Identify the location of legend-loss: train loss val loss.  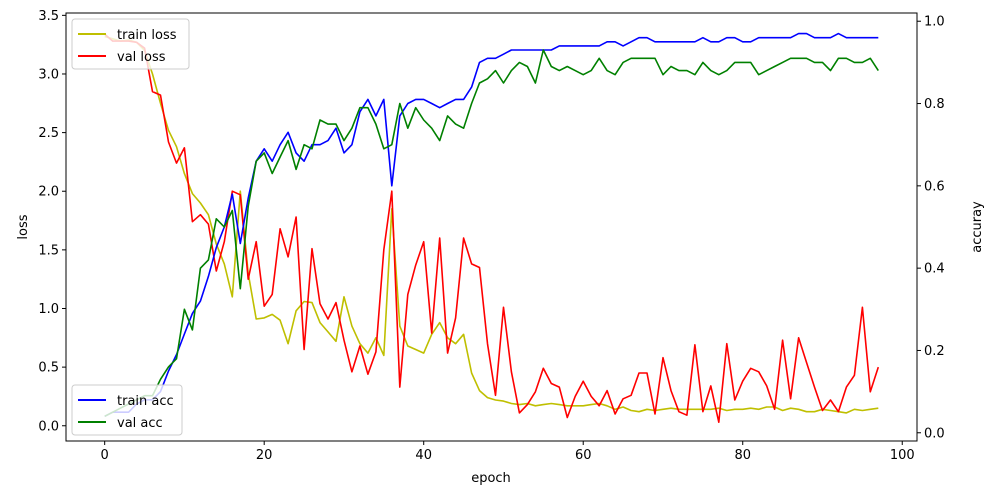
(130, 44).